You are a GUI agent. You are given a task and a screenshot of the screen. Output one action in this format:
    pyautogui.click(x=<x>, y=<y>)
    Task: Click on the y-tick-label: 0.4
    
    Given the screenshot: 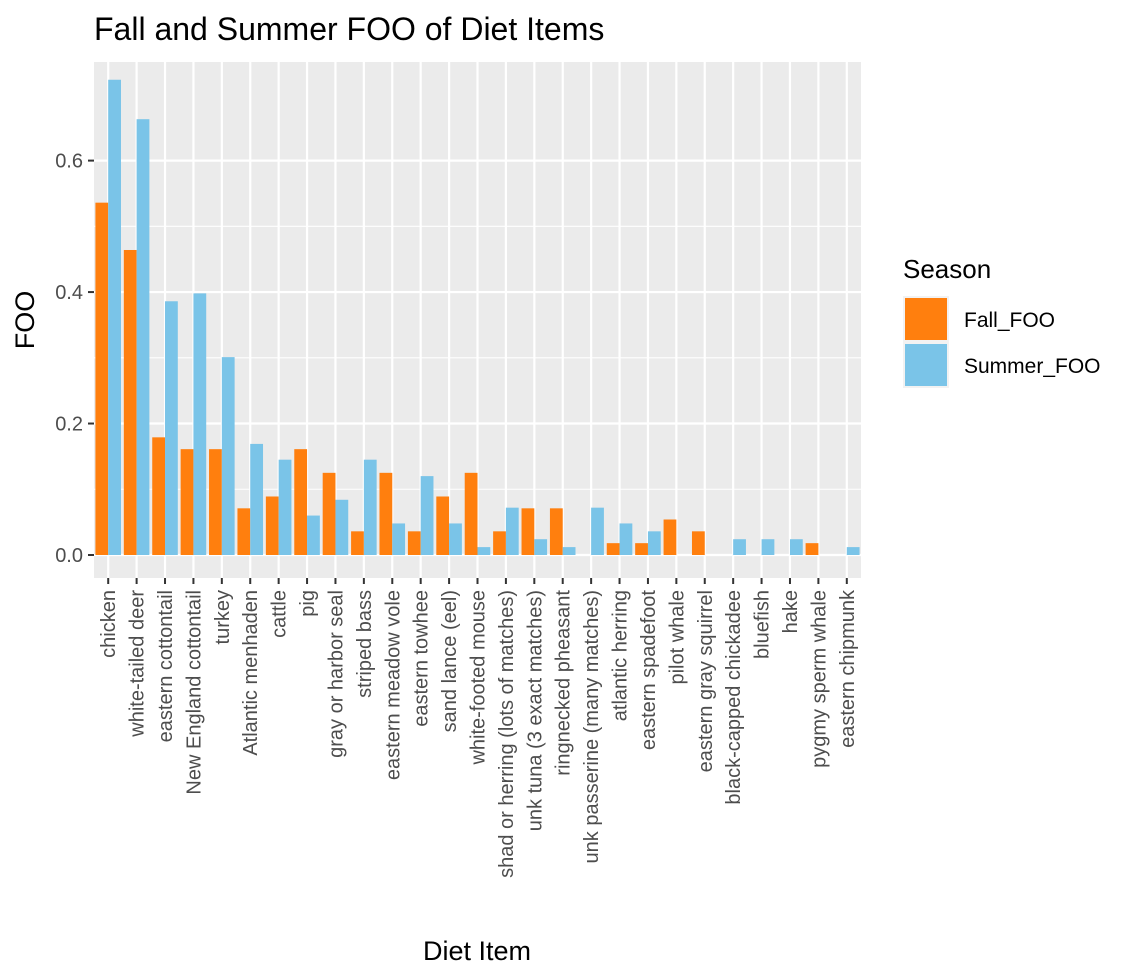 What is the action you would take?
    pyautogui.click(x=69, y=293)
    